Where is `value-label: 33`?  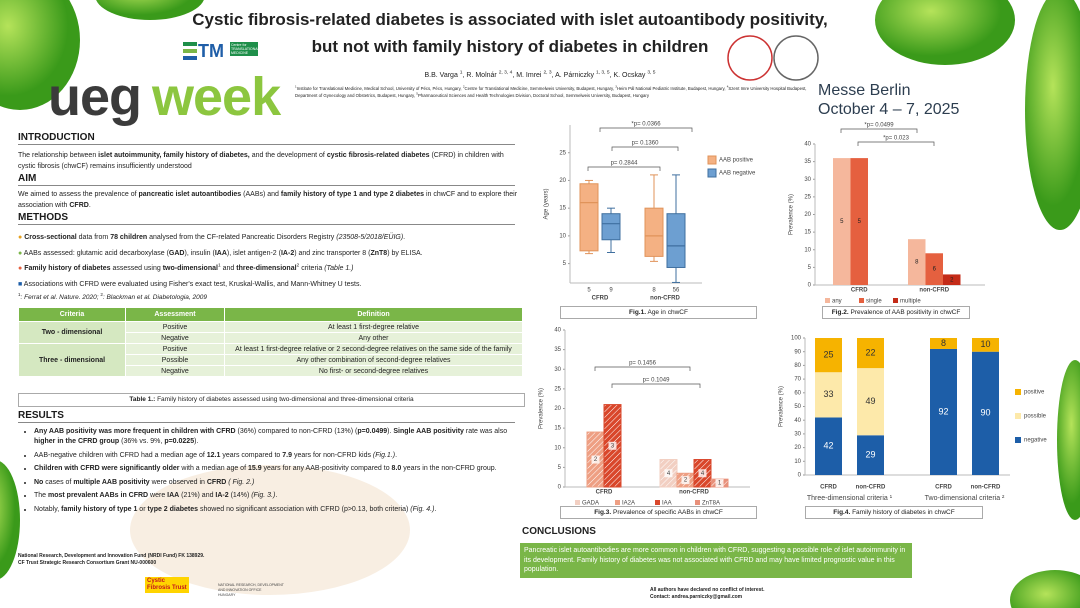 value-label: 33 is located at coordinates (828, 394).